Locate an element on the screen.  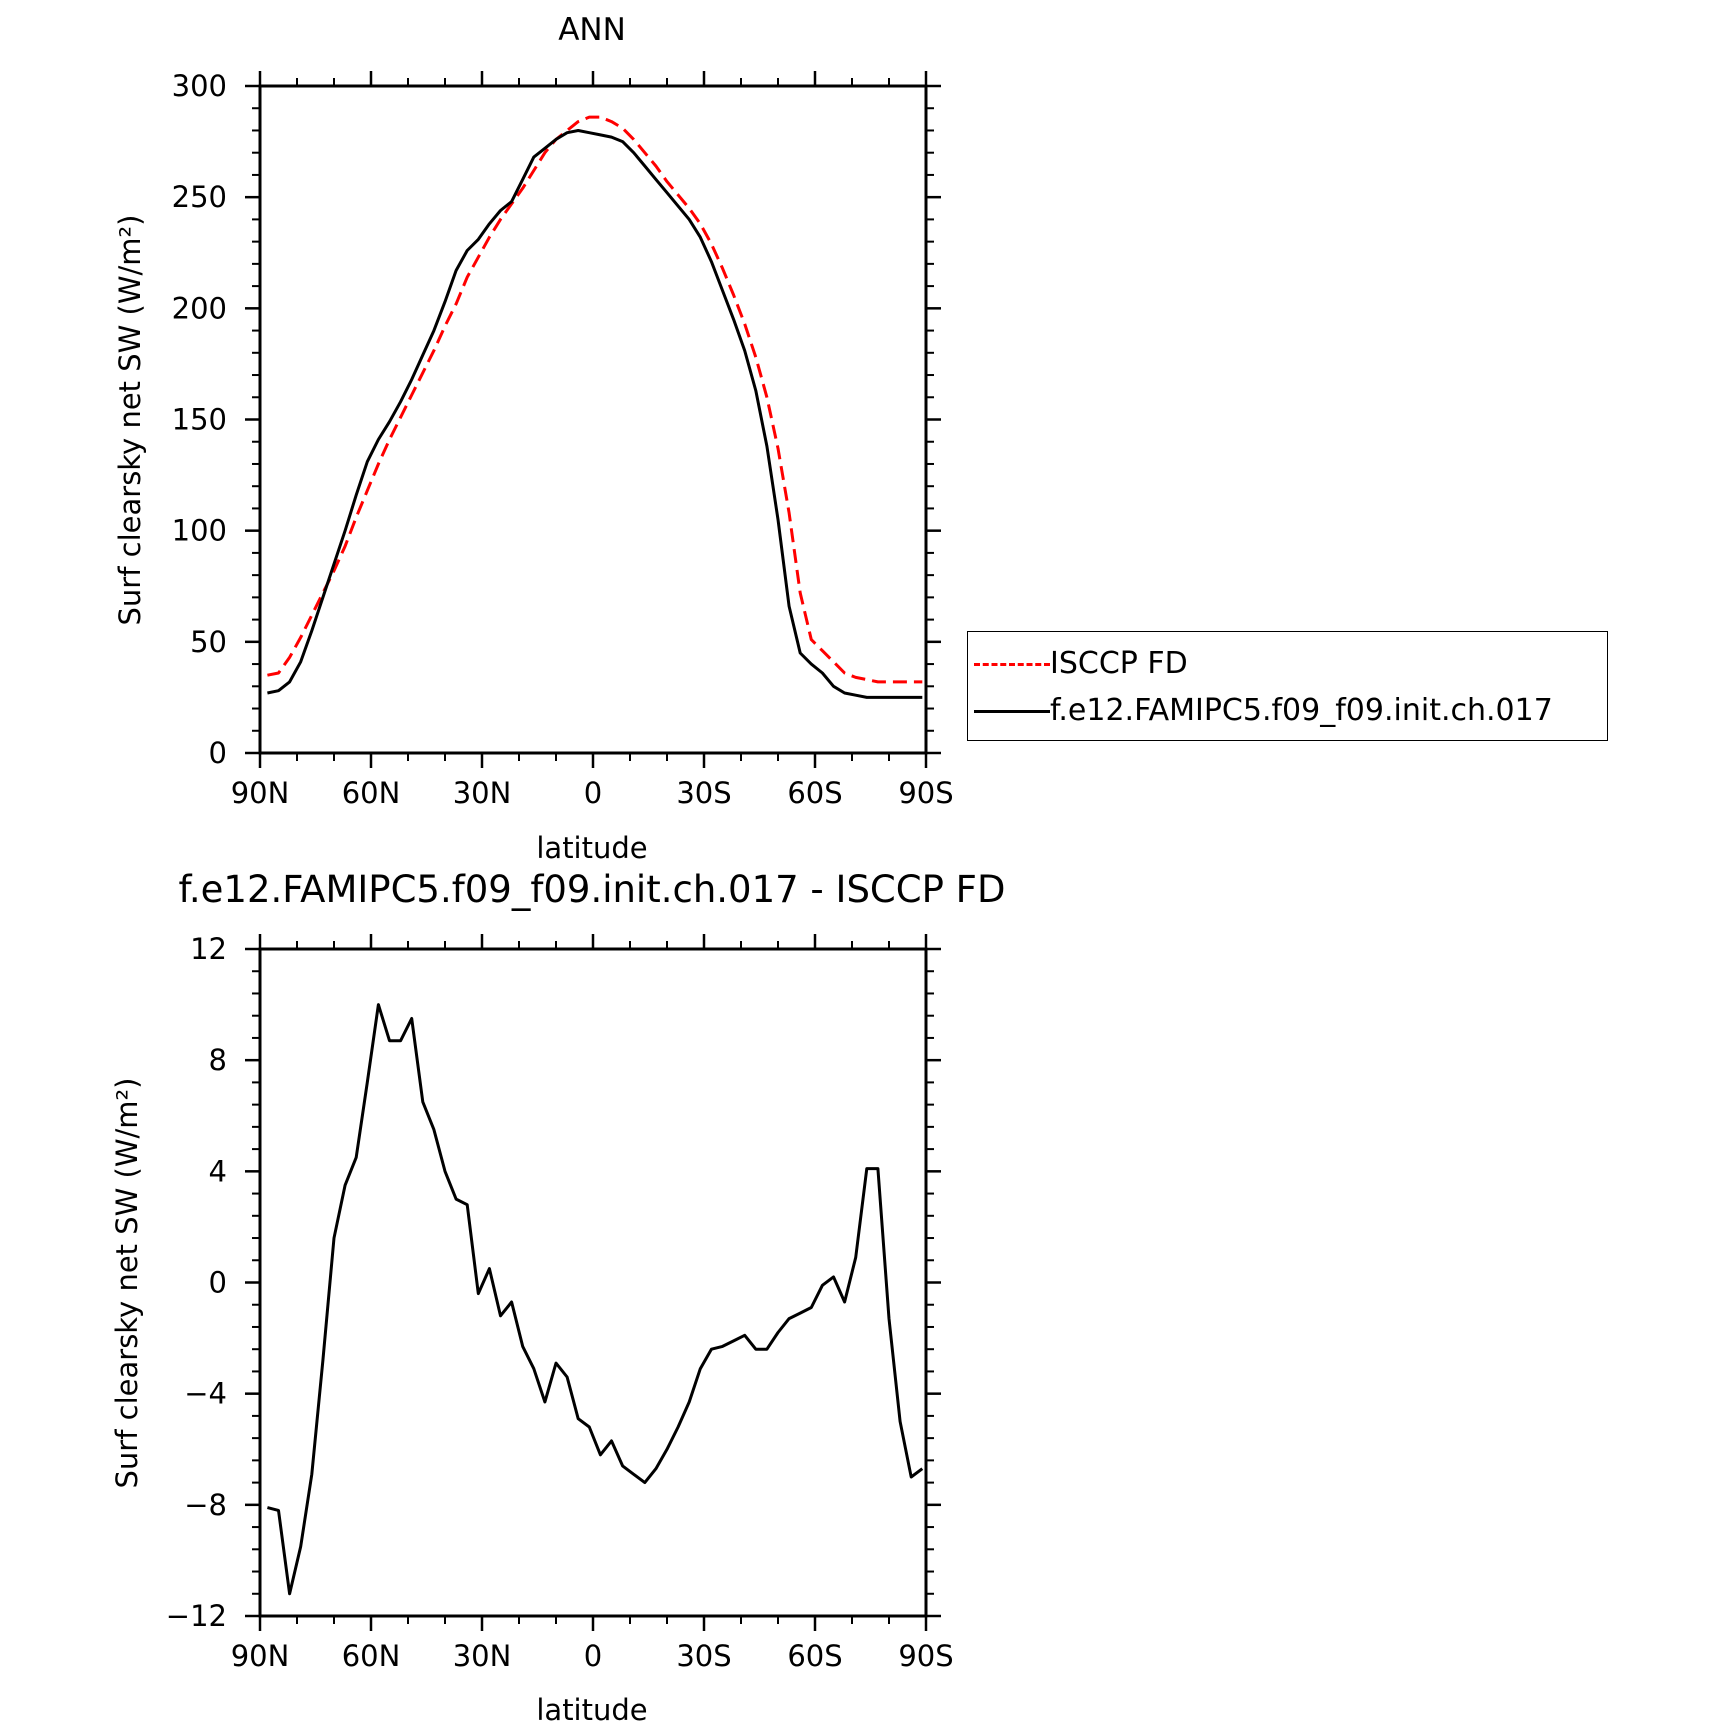
top-chart-ytick-label: 50 is located at coordinates (208, 642).